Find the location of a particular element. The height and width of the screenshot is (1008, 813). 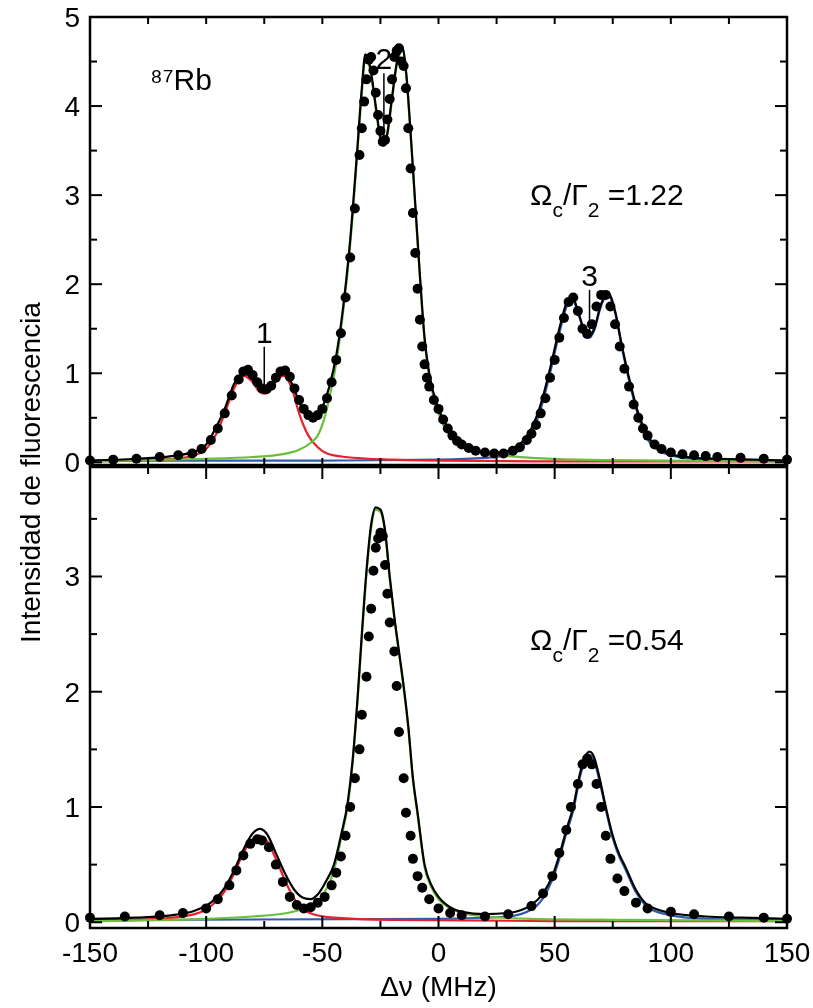

x-tick-label: 100 is located at coordinates (671, 952).